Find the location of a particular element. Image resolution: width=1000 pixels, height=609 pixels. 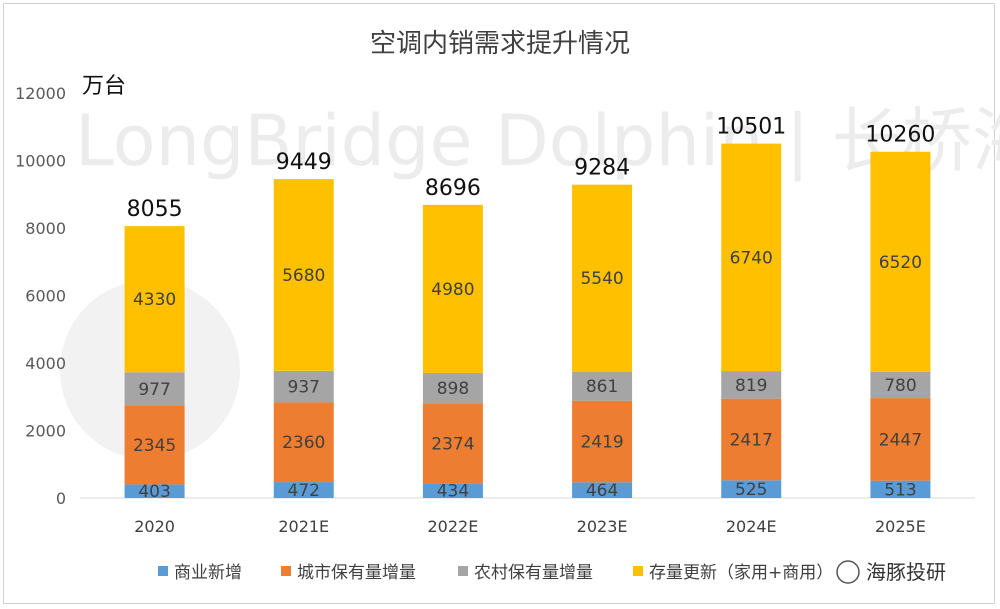

data-label: 5680 is located at coordinates (303, 276).